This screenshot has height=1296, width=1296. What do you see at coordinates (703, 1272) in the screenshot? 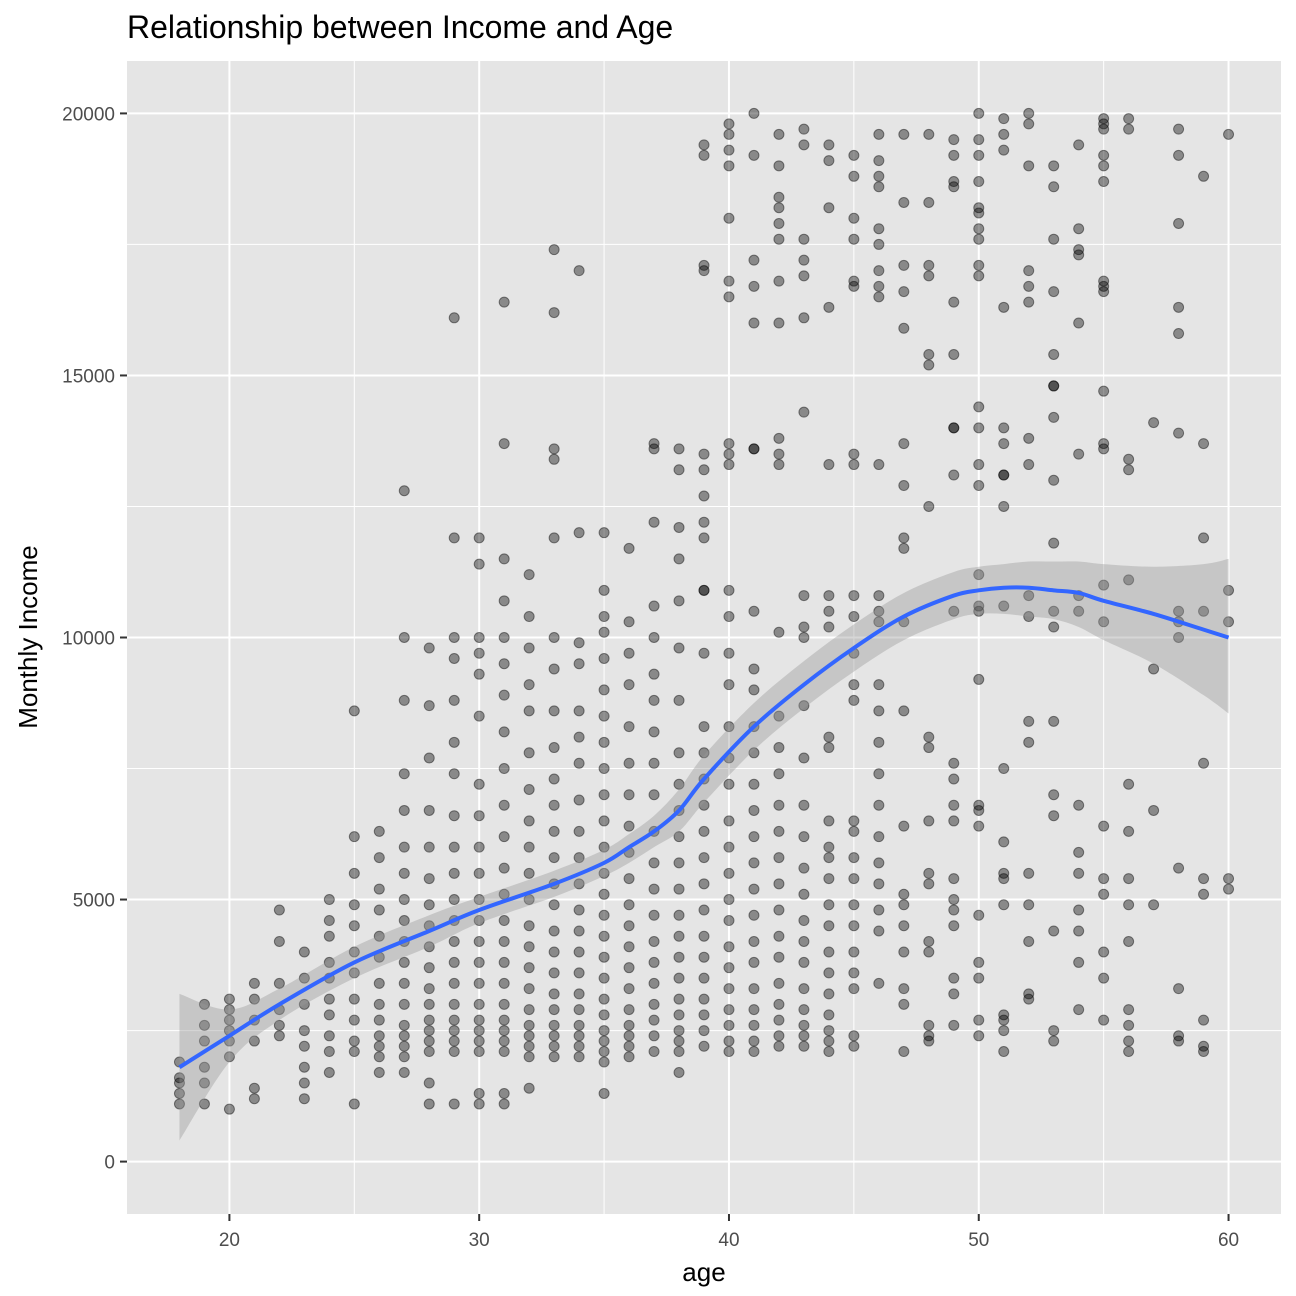
I see `x-axis-title: age` at bounding box center [703, 1272].